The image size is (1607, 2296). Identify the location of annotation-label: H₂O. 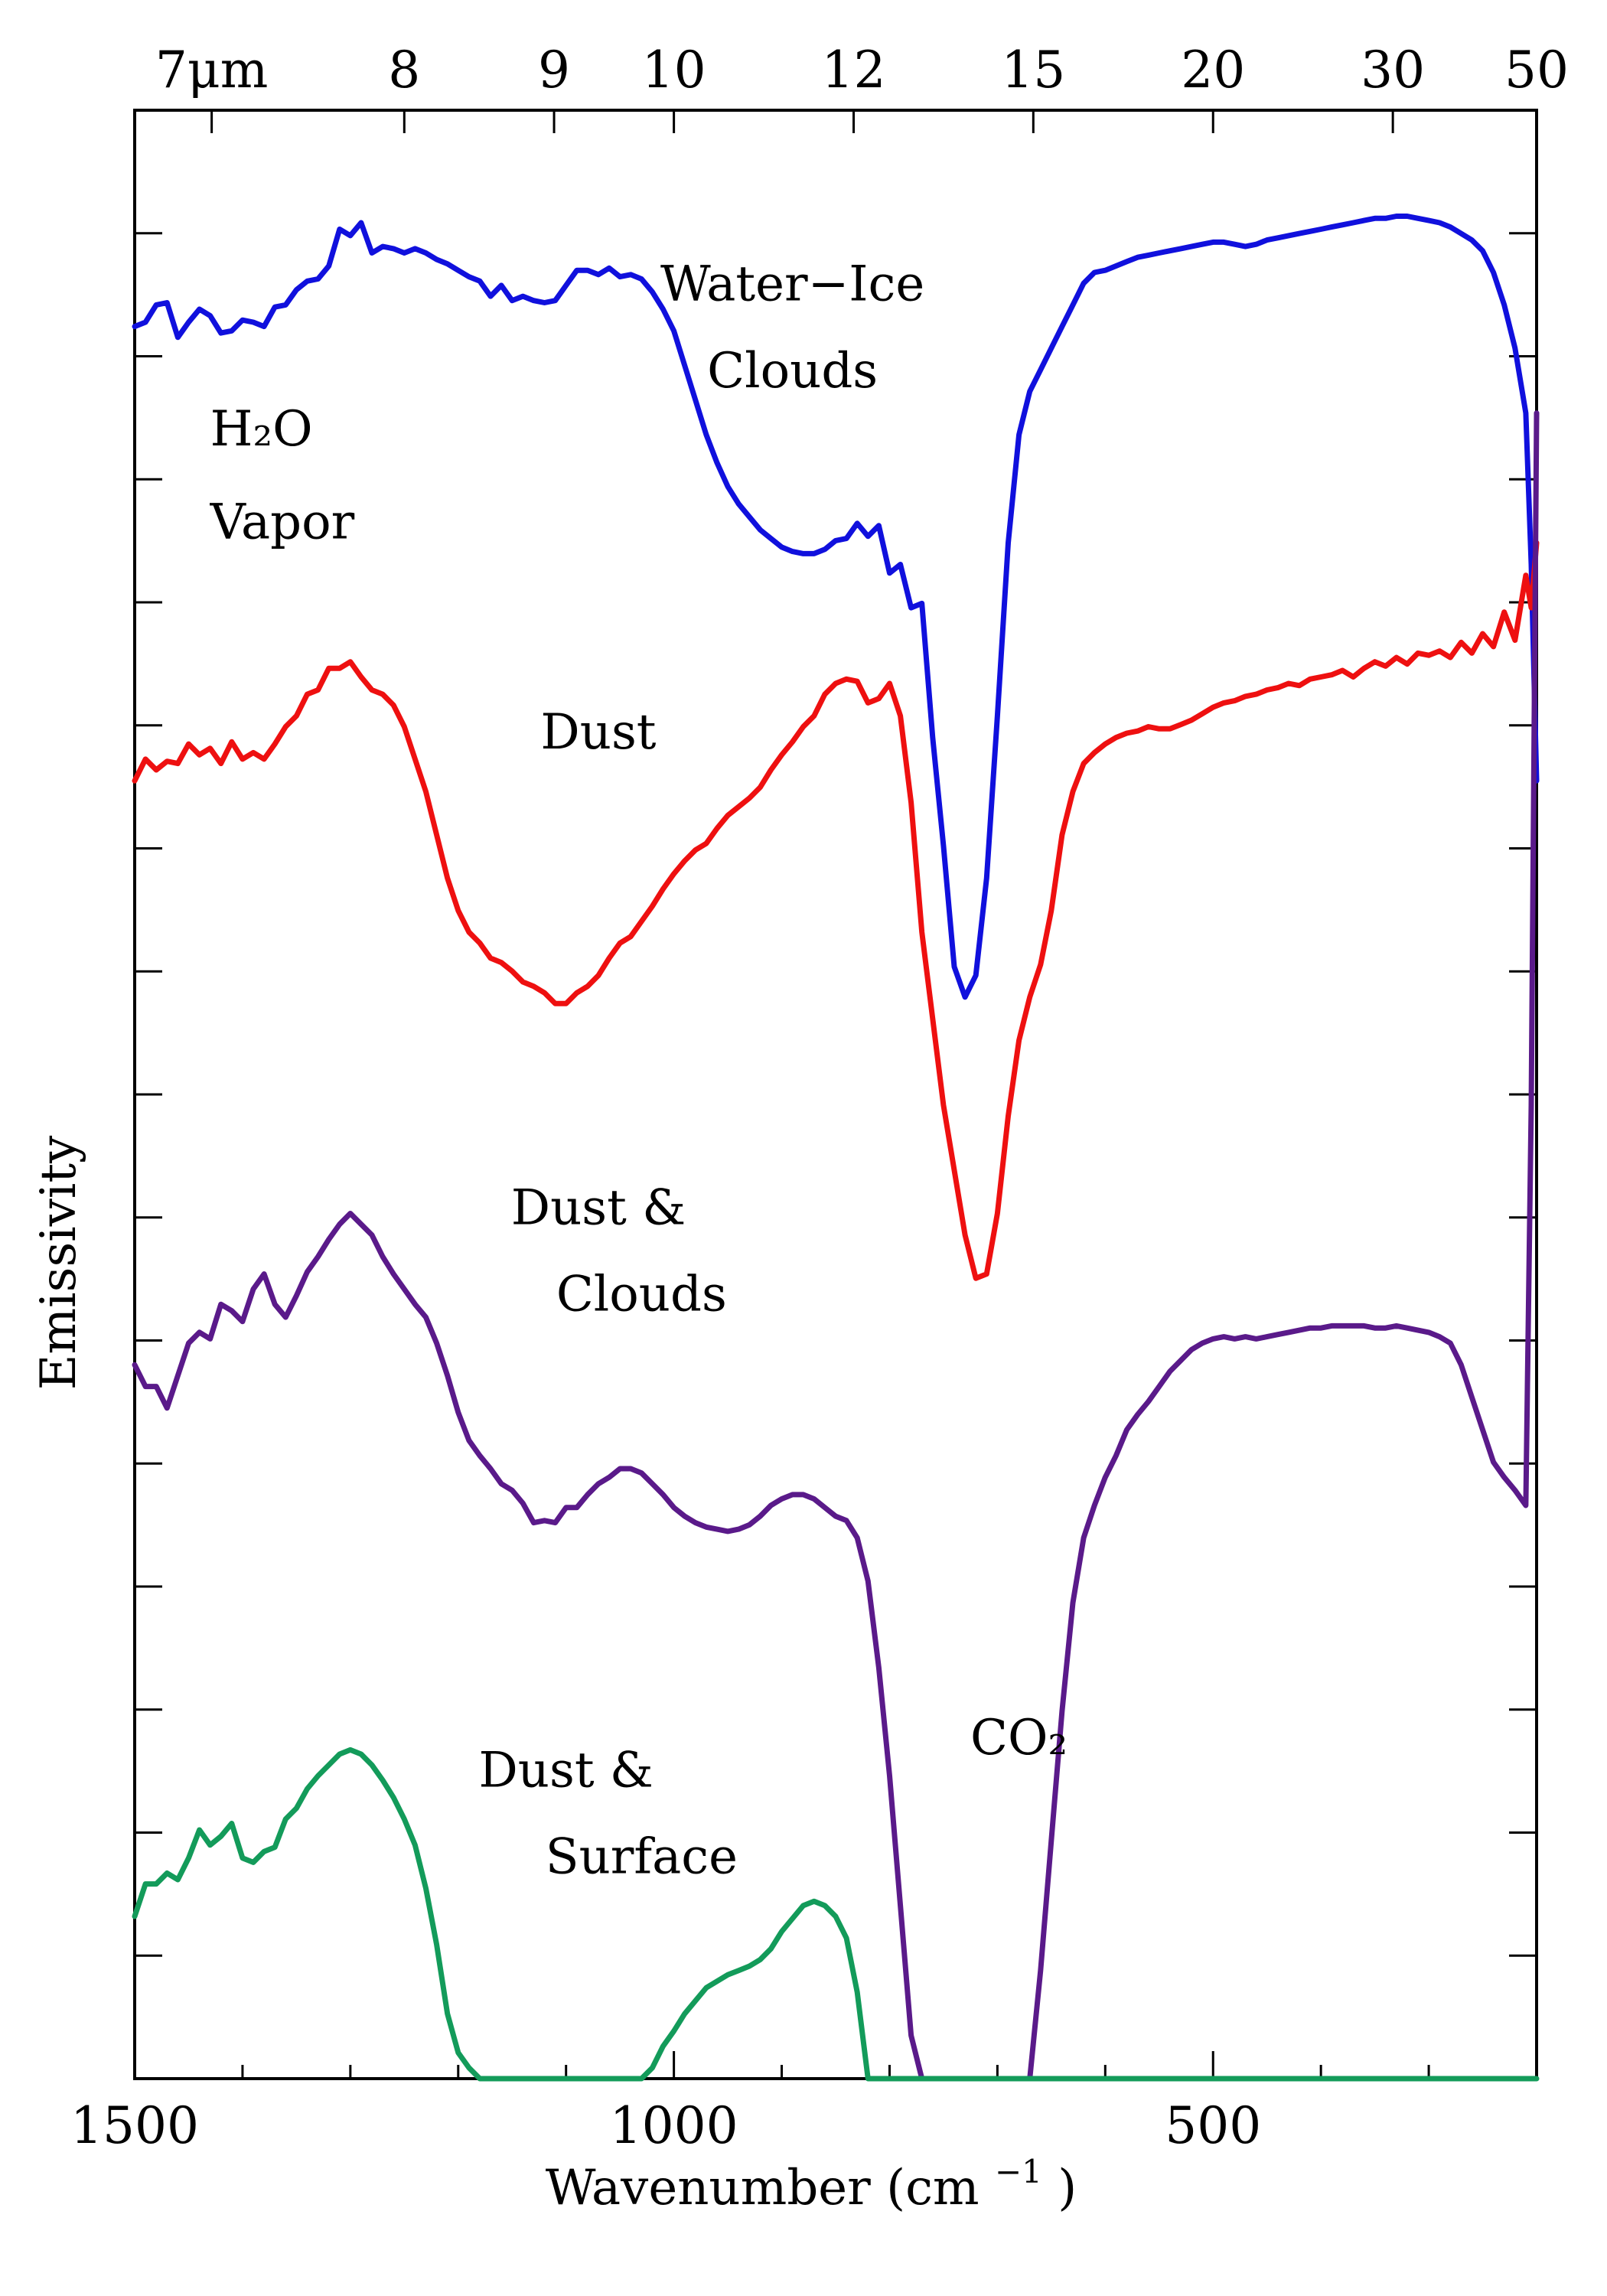
(262, 429).